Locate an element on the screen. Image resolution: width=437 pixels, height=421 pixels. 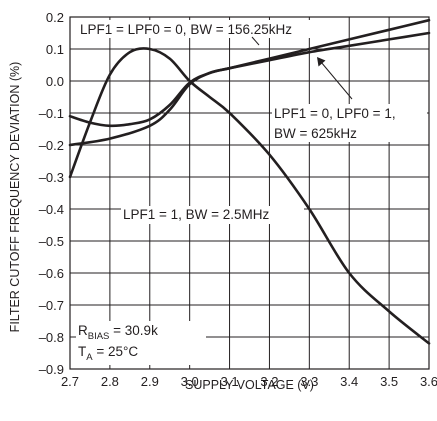
label-2p5mhz: LPF1 = 1, BW = 2.5MHz is located at coordinates (196, 214).